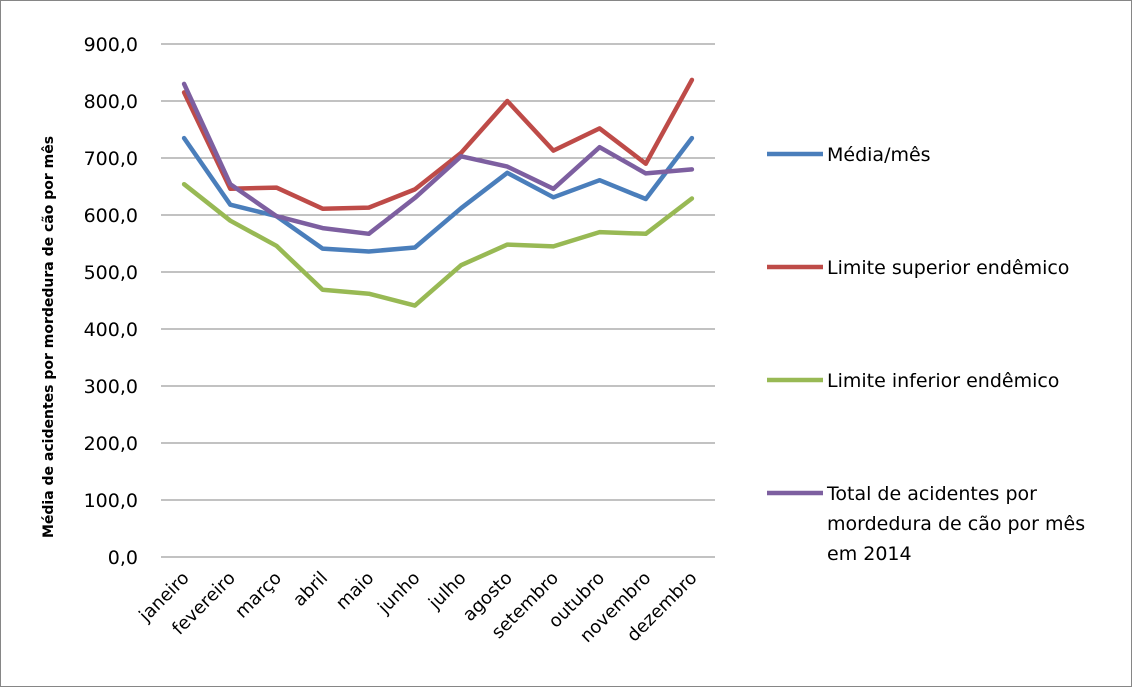 This screenshot has height=687, width=1132. Describe the element at coordinates (111, 387) in the screenshot. I see `y-tick-label: 300,0` at that location.